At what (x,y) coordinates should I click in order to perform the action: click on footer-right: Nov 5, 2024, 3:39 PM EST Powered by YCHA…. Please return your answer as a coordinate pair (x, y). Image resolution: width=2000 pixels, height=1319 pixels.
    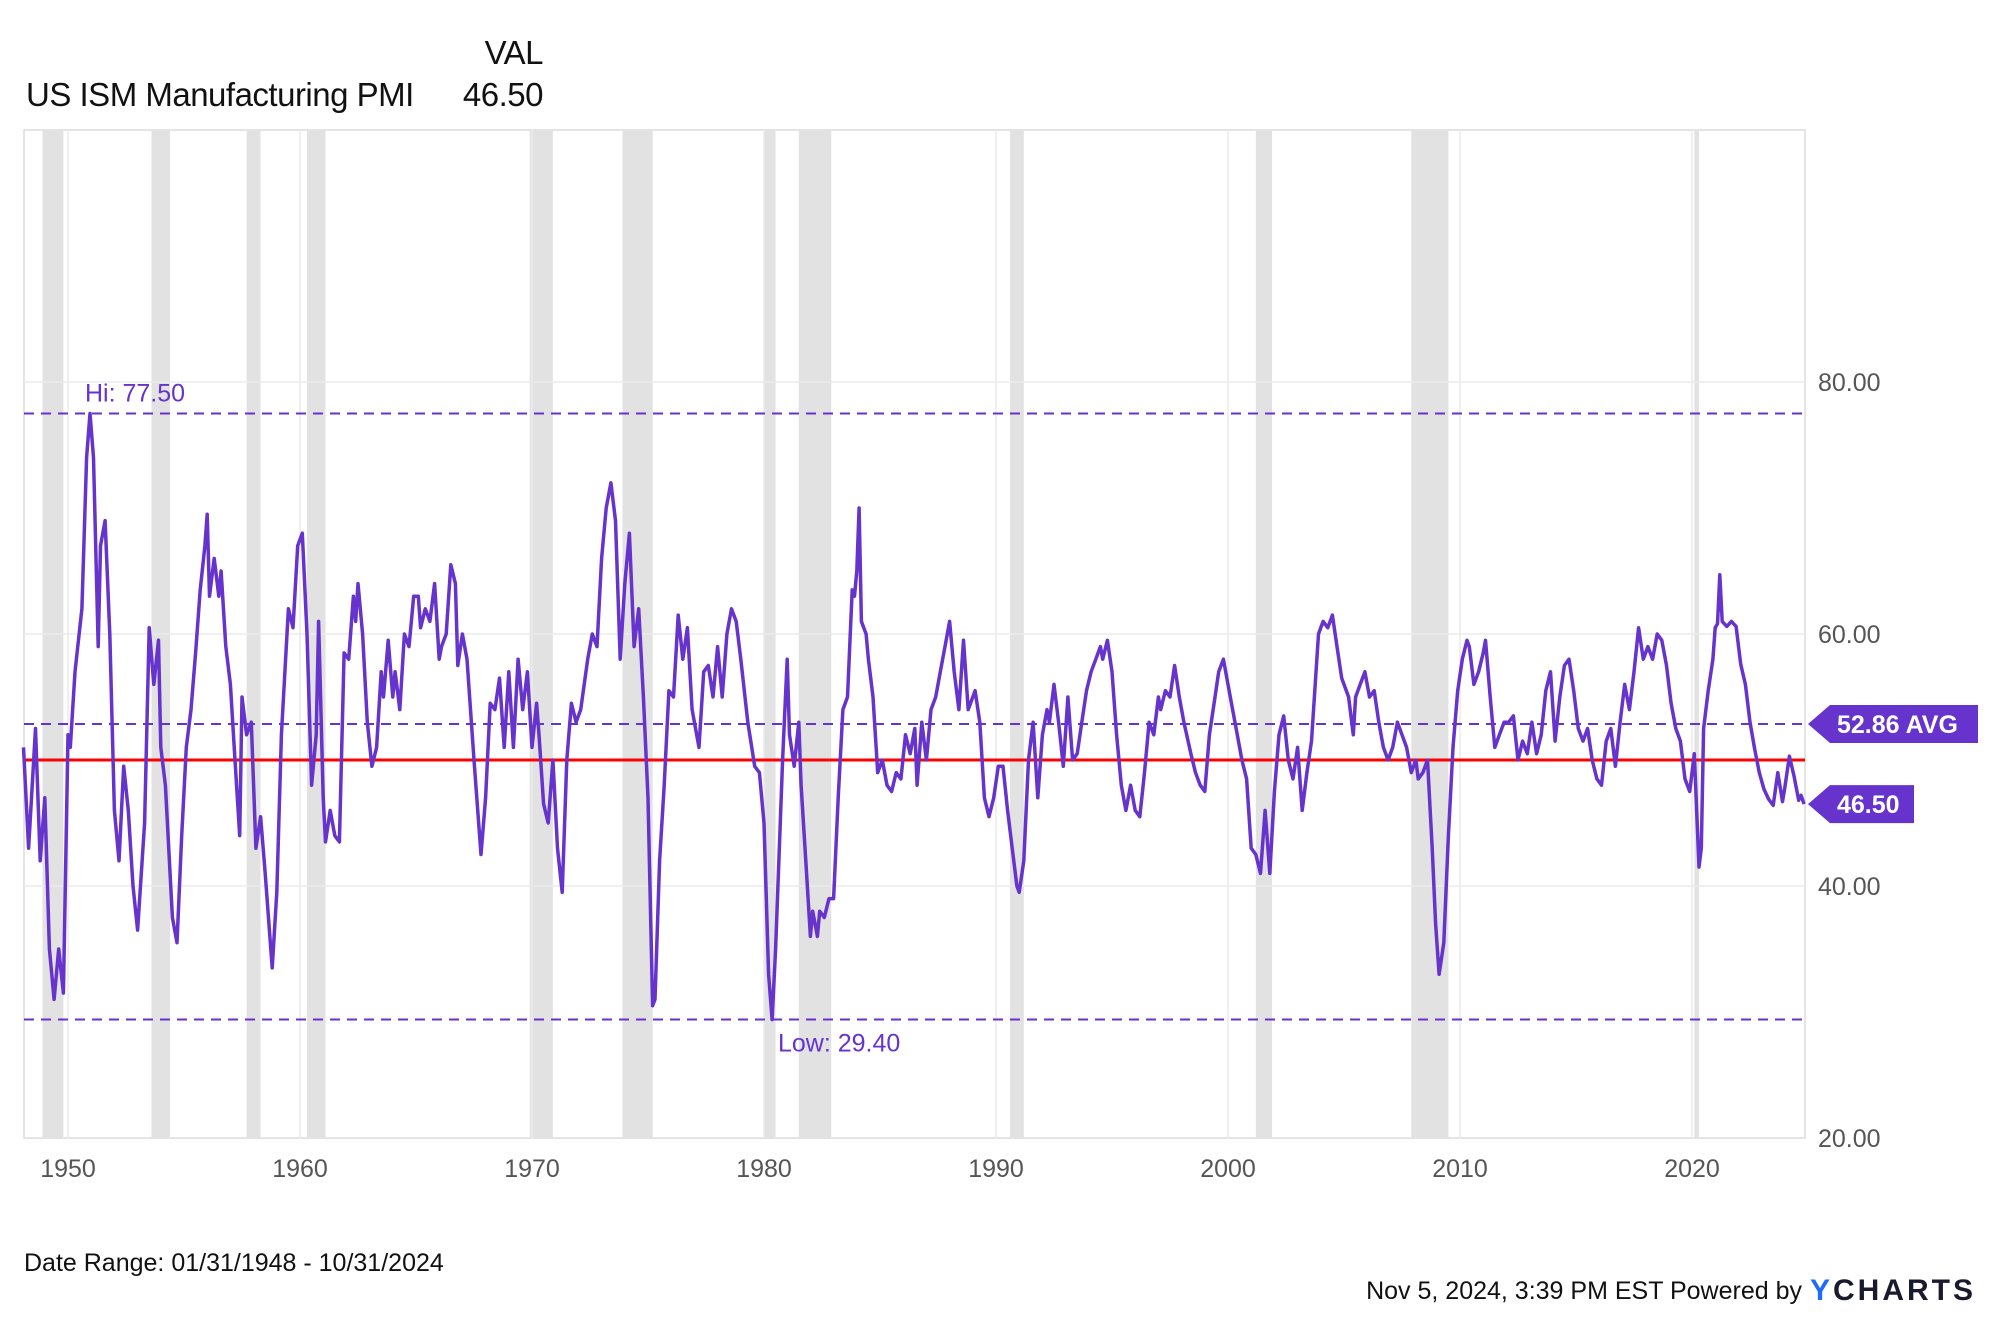
    Looking at the image, I should click on (1671, 1291).